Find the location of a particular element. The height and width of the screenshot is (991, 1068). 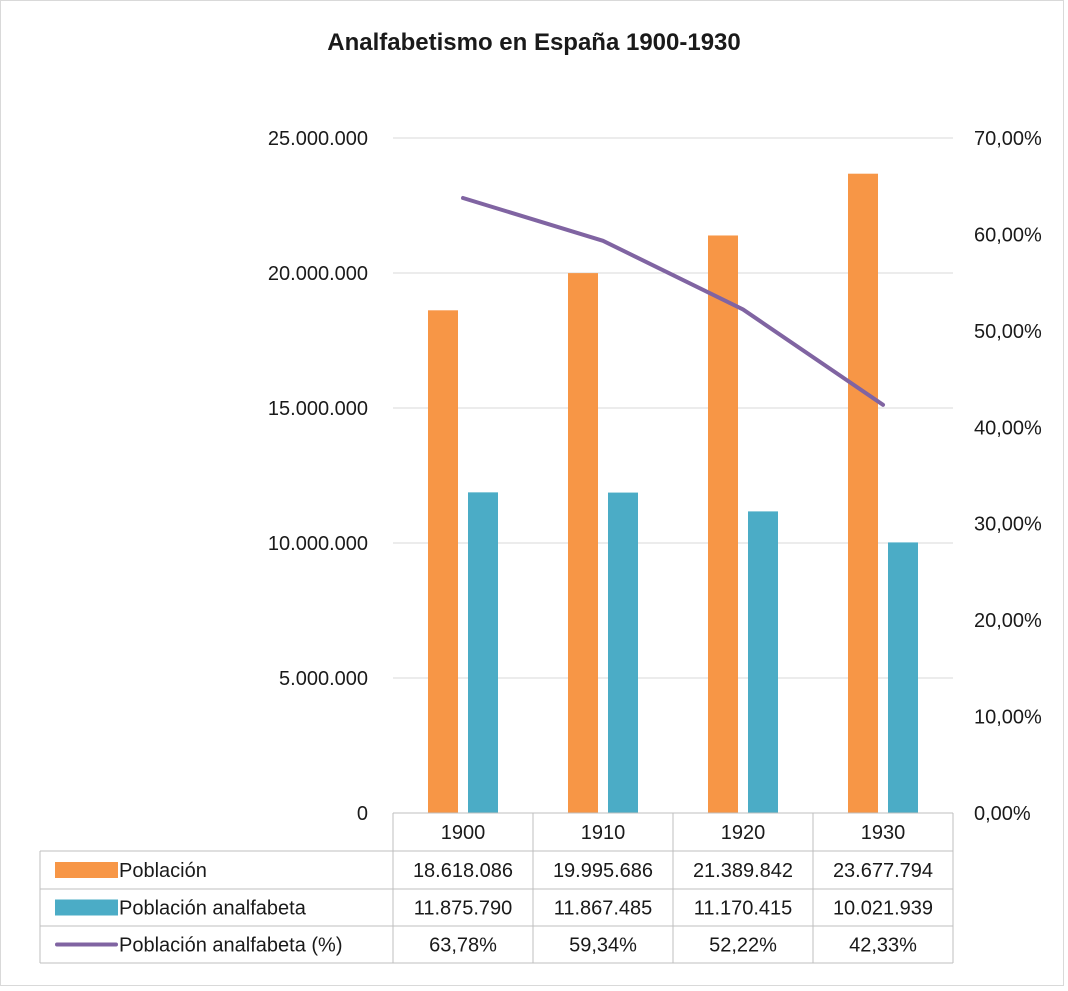

legend-label-poblacion-analfabeta: Población analfabeta (%) is located at coordinates (230, 946).